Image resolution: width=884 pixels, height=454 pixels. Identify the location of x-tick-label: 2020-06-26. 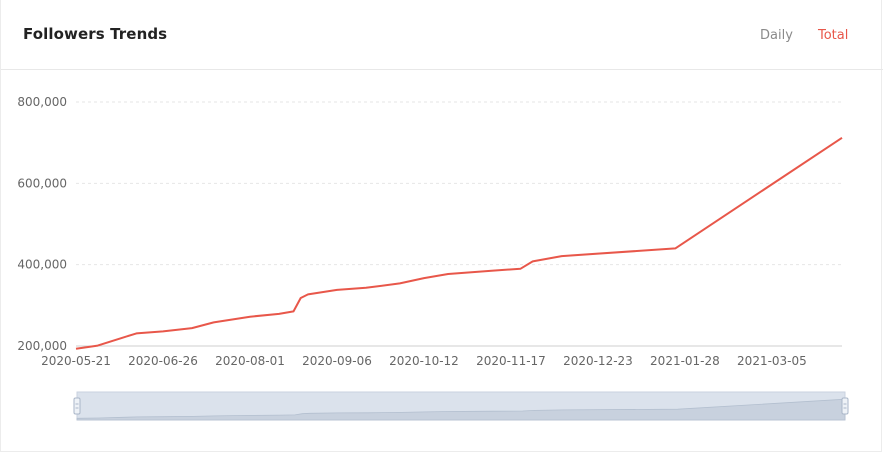
(163, 361).